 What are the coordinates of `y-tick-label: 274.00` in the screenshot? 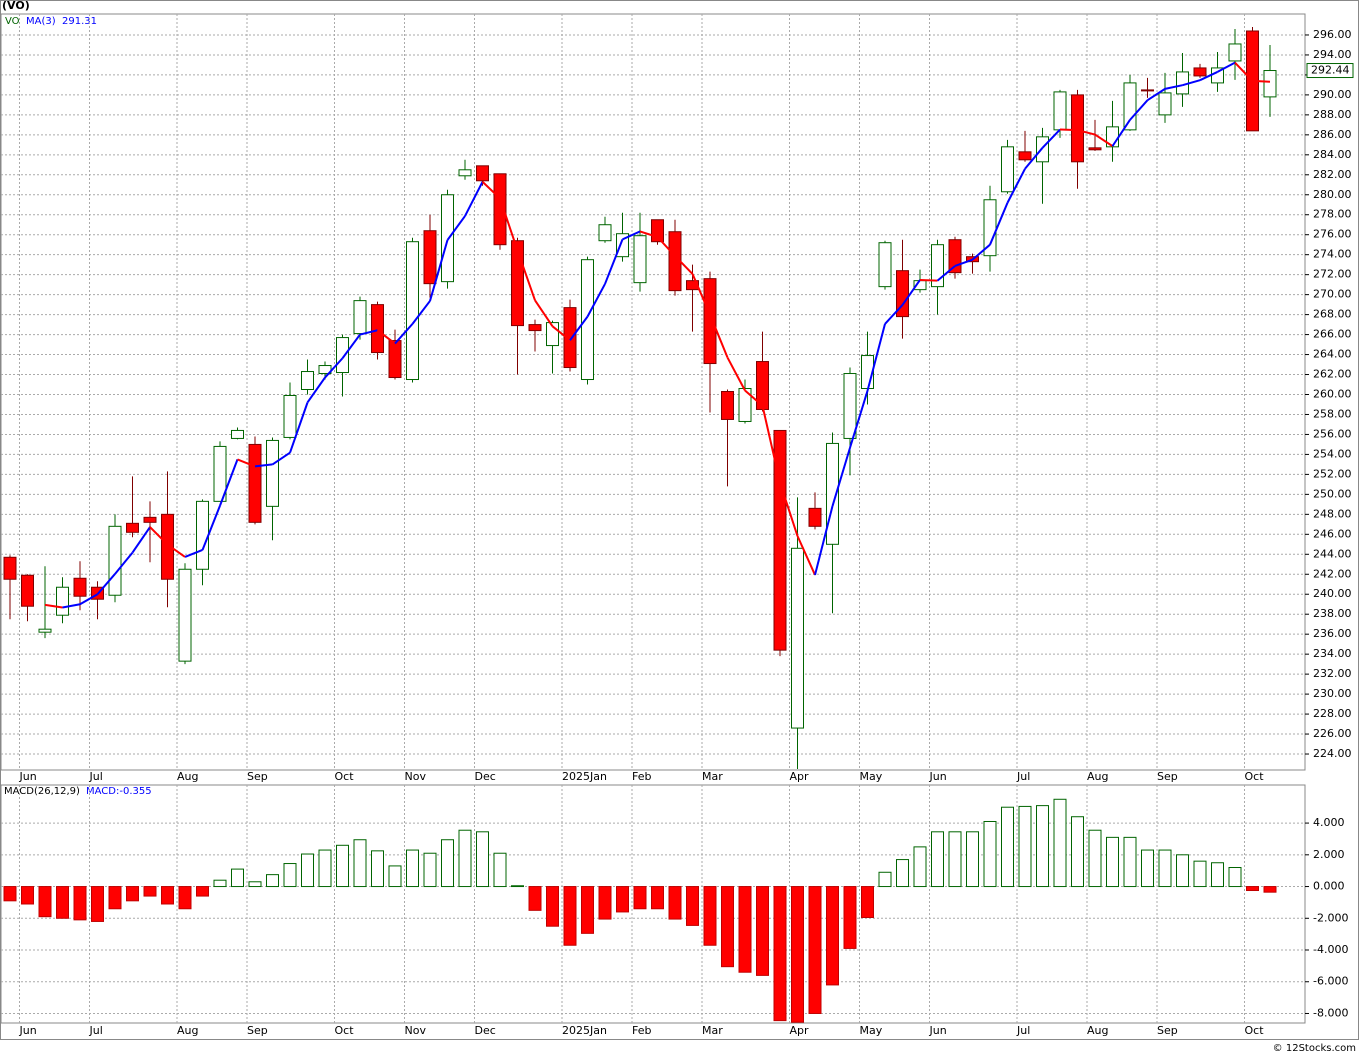 It's located at (1332, 254).